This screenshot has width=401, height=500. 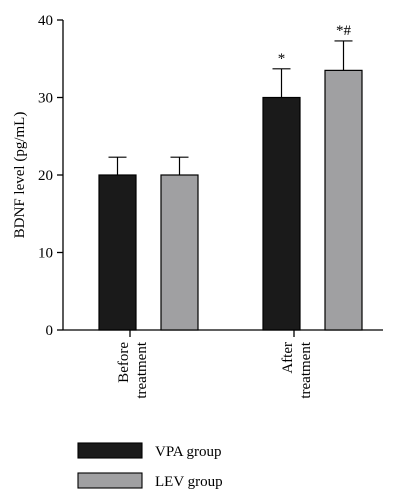 What do you see at coordinates (45, 176) in the screenshot?
I see `y-tick-label: 20` at bounding box center [45, 176].